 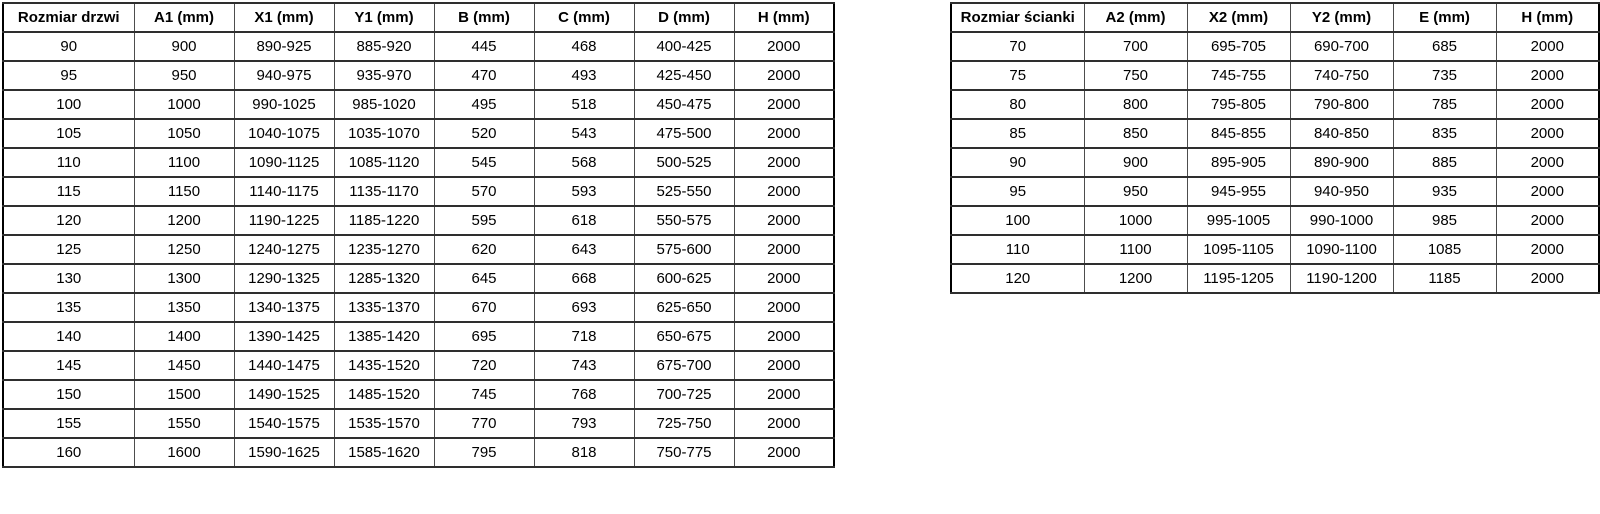 I want to click on table-cell: 1085-1120, so click(x=384, y=162).